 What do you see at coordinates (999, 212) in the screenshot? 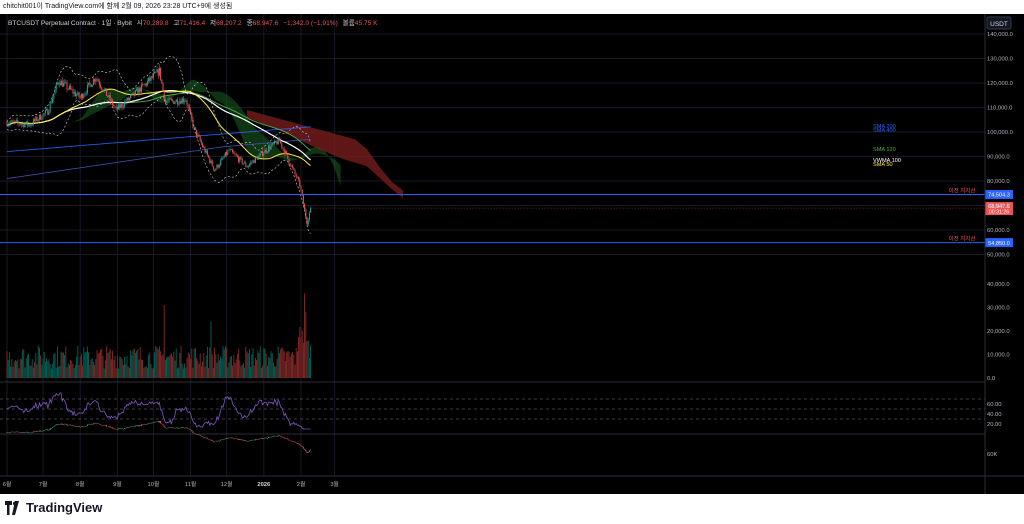
I see `current-price-countdown: 00:31:26` at bounding box center [999, 212].